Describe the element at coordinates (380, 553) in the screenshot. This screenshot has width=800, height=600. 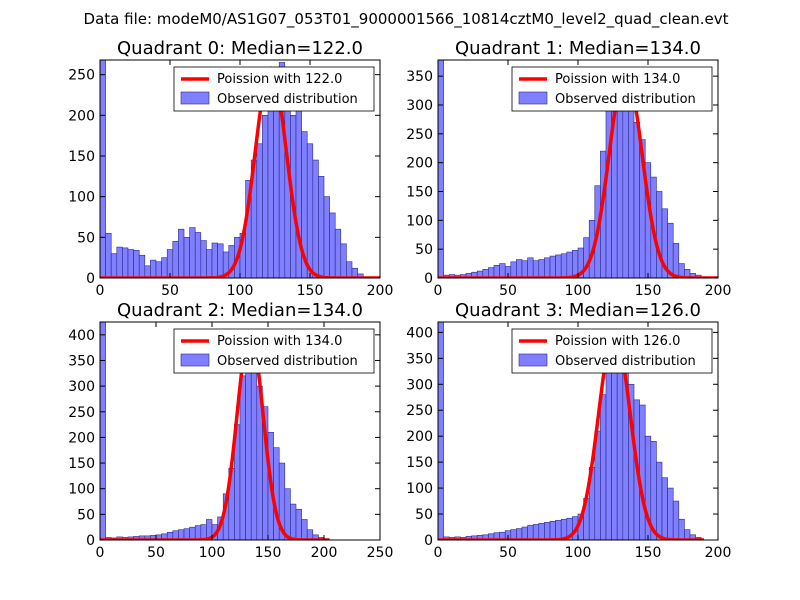
I see `x-tick-label: 250` at that location.